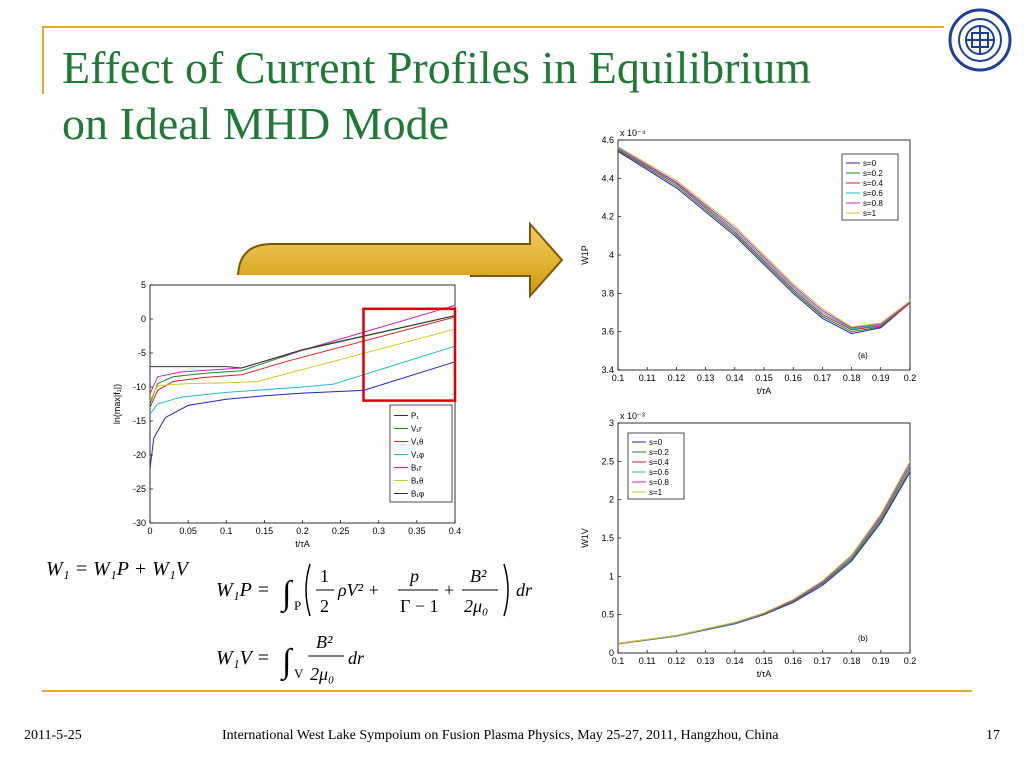  Describe the element at coordinates (607, 178) in the screenshot. I see `y-tick-label: 4.4` at that location.